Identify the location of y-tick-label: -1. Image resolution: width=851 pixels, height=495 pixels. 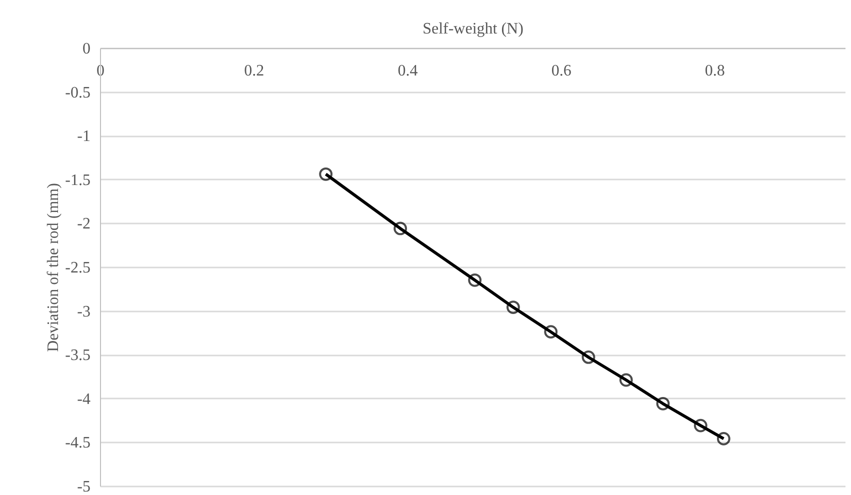
(83, 137).